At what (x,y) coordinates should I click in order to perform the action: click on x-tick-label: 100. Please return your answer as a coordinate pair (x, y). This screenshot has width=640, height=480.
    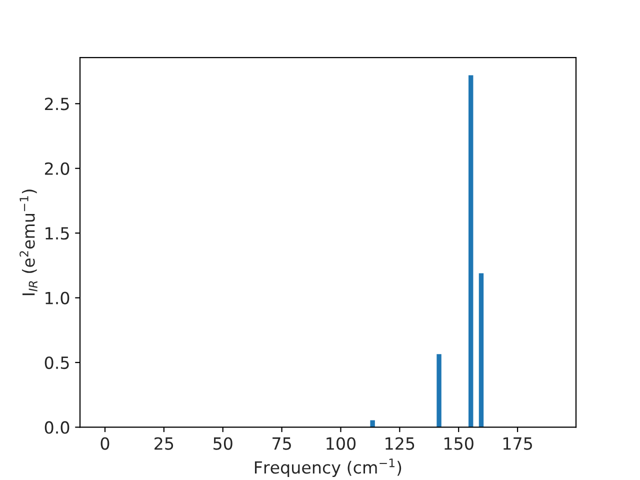
    Looking at the image, I should click on (341, 443).